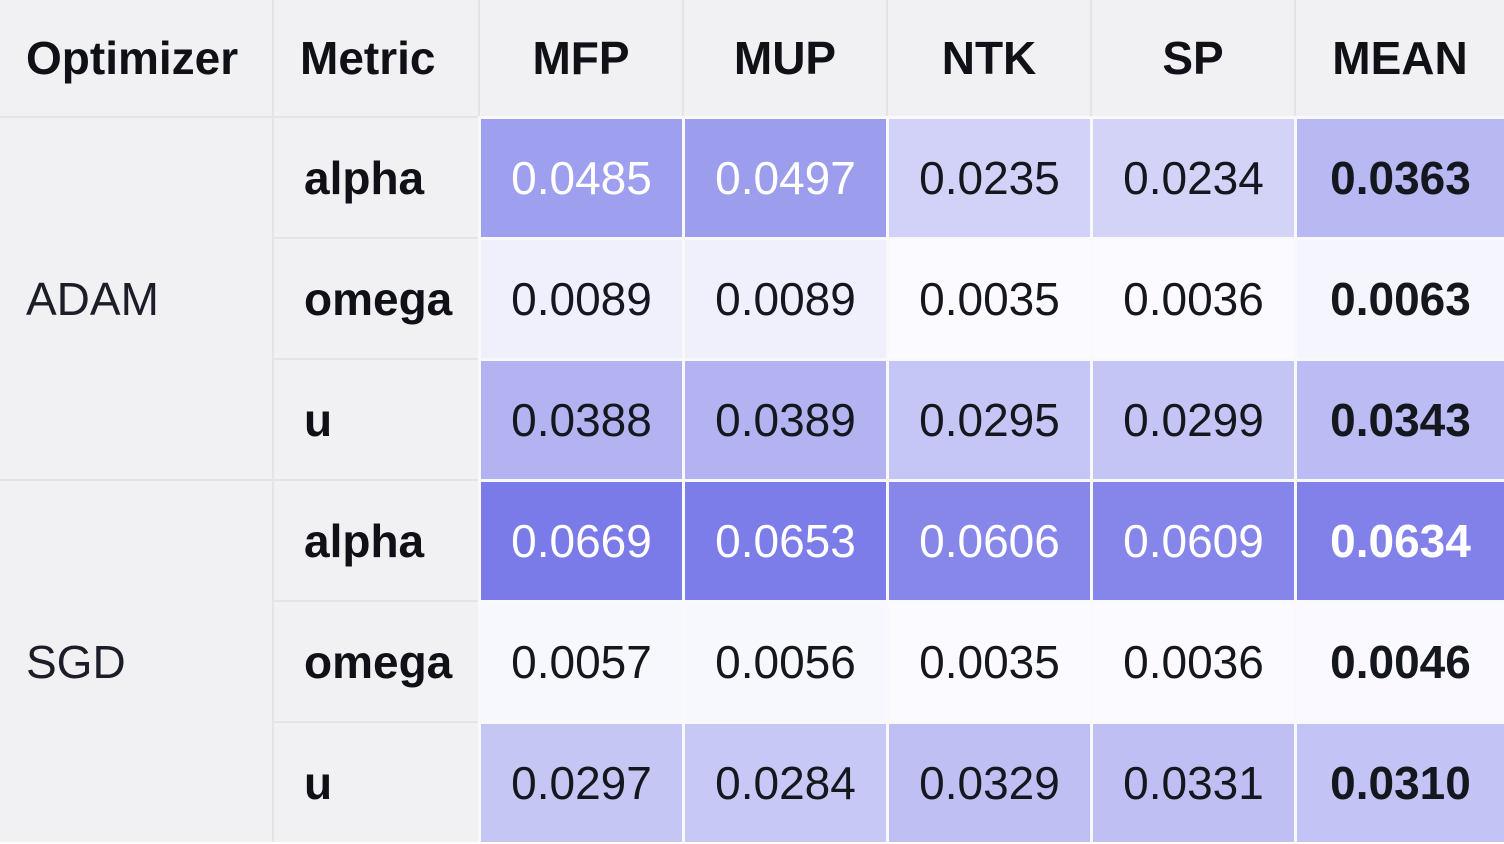 The width and height of the screenshot is (1504, 844). What do you see at coordinates (1192, 297) in the screenshot?
I see `heat-cell-adam-omega-sp: 0.0036` at bounding box center [1192, 297].